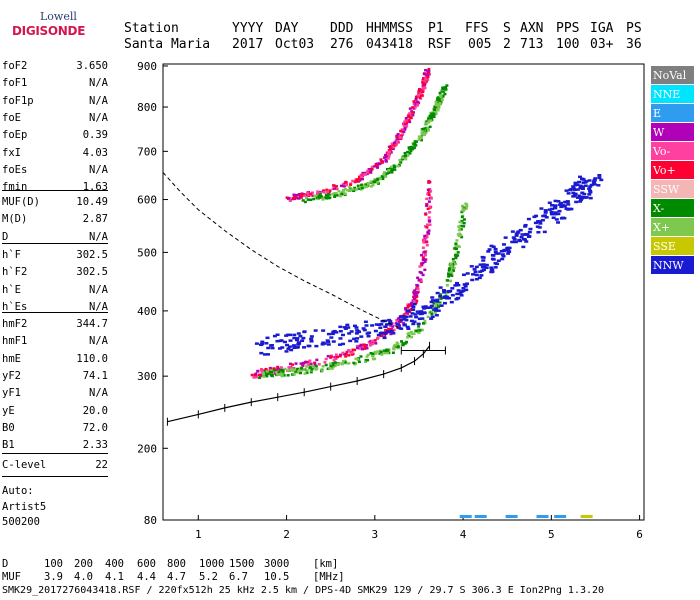  I want to click on x-tick-label: 3, so click(375, 534).